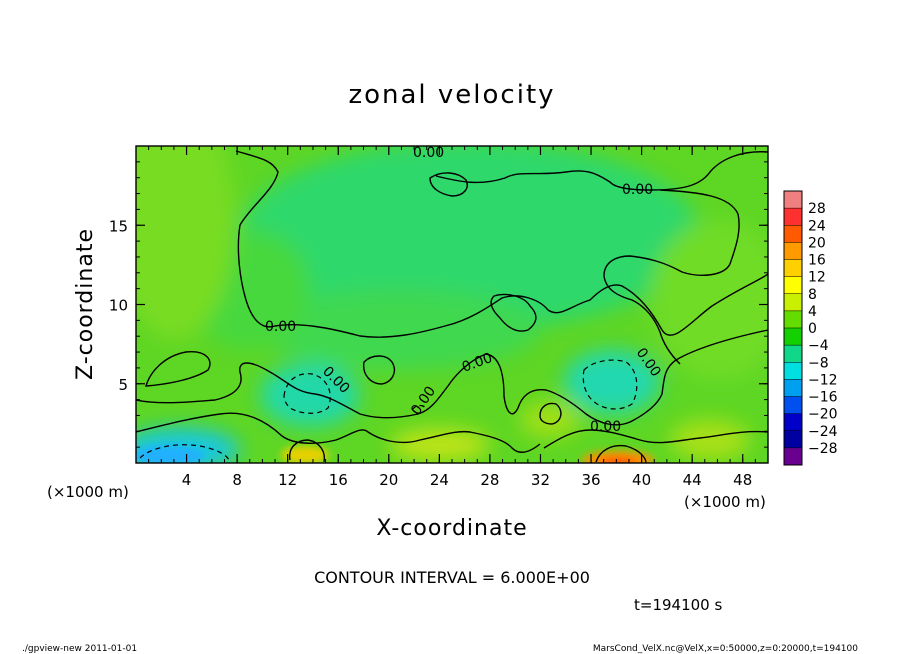 Image resolution: width=904 pixels, height=654 pixels. What do you see at coordinates (692, 480) in the screenshot?
I see `x-tick-label: 44` at bounding box center [692, 480].